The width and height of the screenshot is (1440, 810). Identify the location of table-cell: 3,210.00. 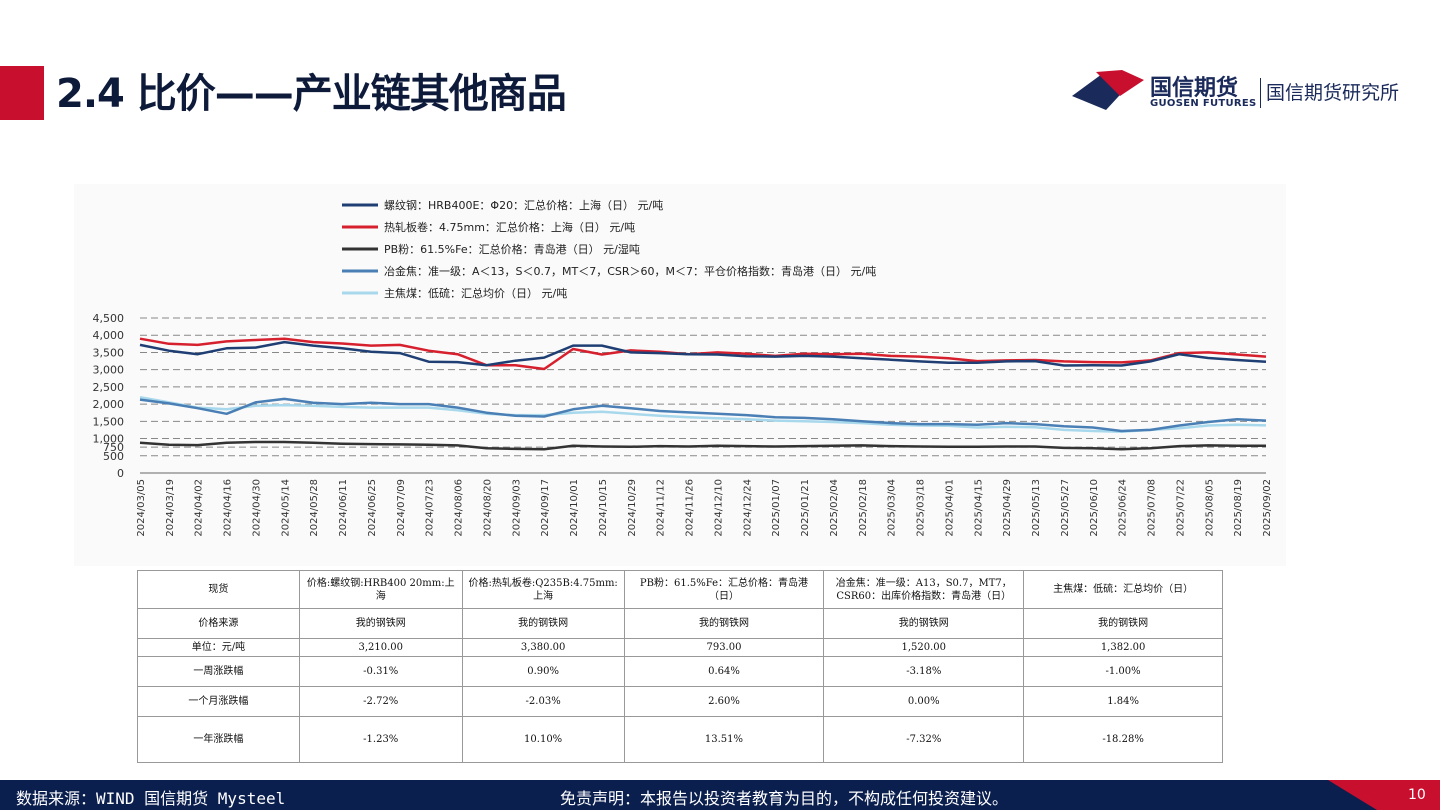
(380, 647).